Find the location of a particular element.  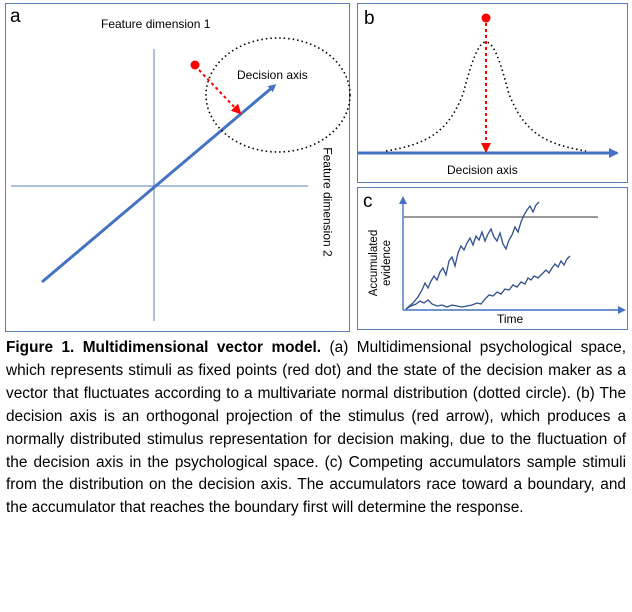

panel-c-graphic is located at coordinates (512, 255).